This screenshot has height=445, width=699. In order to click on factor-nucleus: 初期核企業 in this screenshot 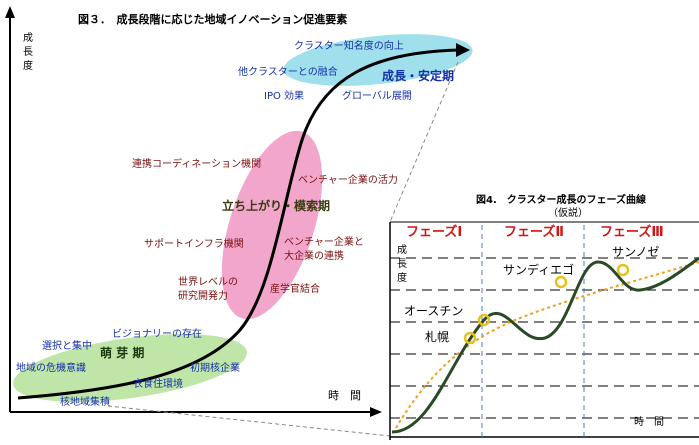, I will do `click(215, 368)`.